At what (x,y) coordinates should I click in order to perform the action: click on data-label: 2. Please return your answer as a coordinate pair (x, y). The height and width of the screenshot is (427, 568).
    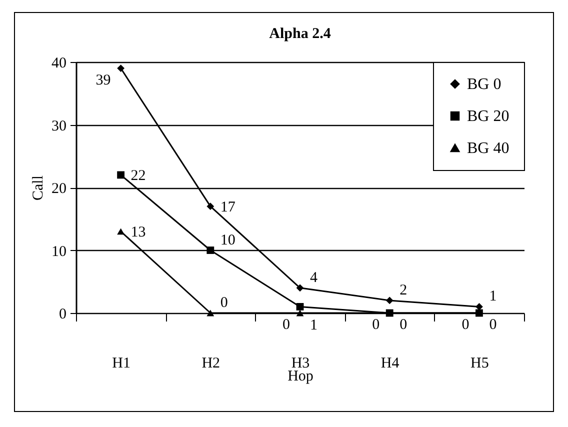
    Looking at the image, I should click on (404, 290).